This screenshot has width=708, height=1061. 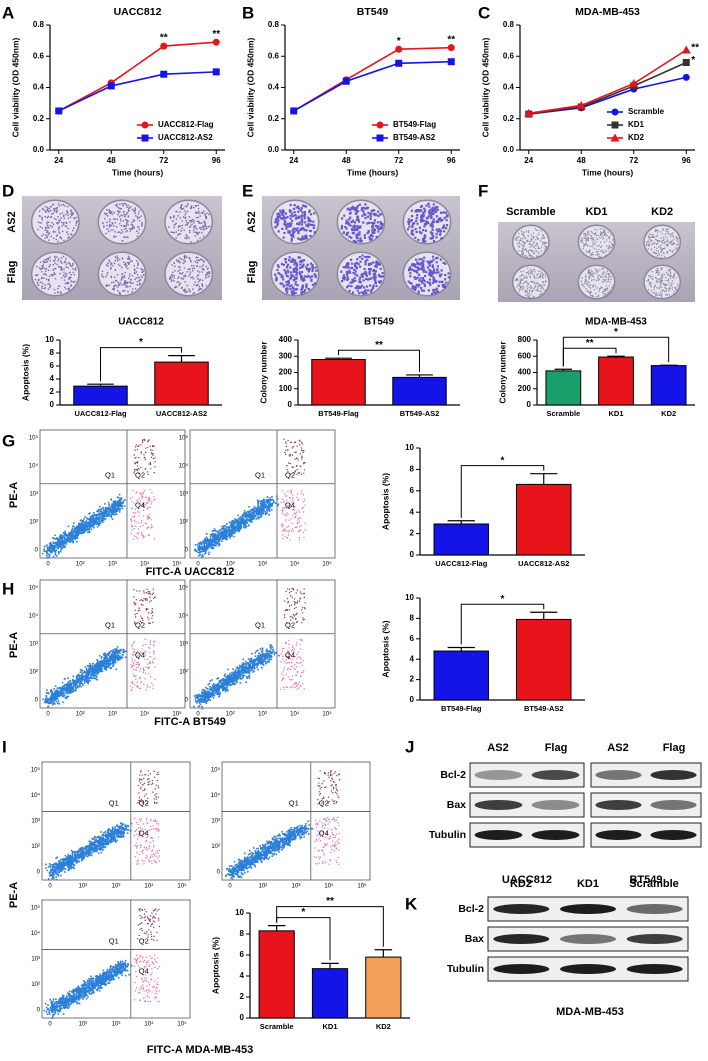 What do you see at coordinates (8, 588) in the screenshot?
I see `panel-letter: H` at bounding box center [8, 588].